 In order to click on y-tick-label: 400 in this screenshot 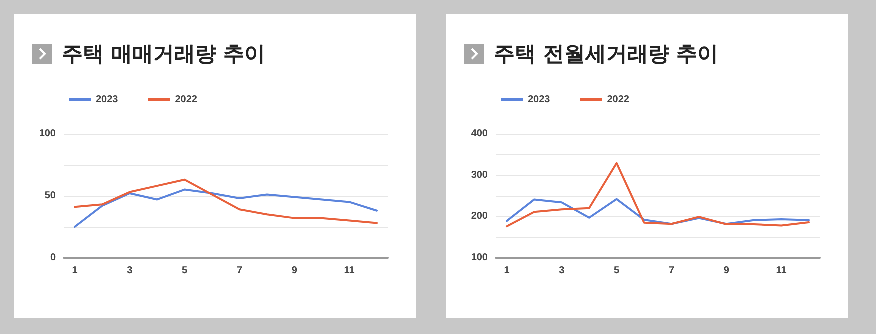, I will do `click(479, 134)`.